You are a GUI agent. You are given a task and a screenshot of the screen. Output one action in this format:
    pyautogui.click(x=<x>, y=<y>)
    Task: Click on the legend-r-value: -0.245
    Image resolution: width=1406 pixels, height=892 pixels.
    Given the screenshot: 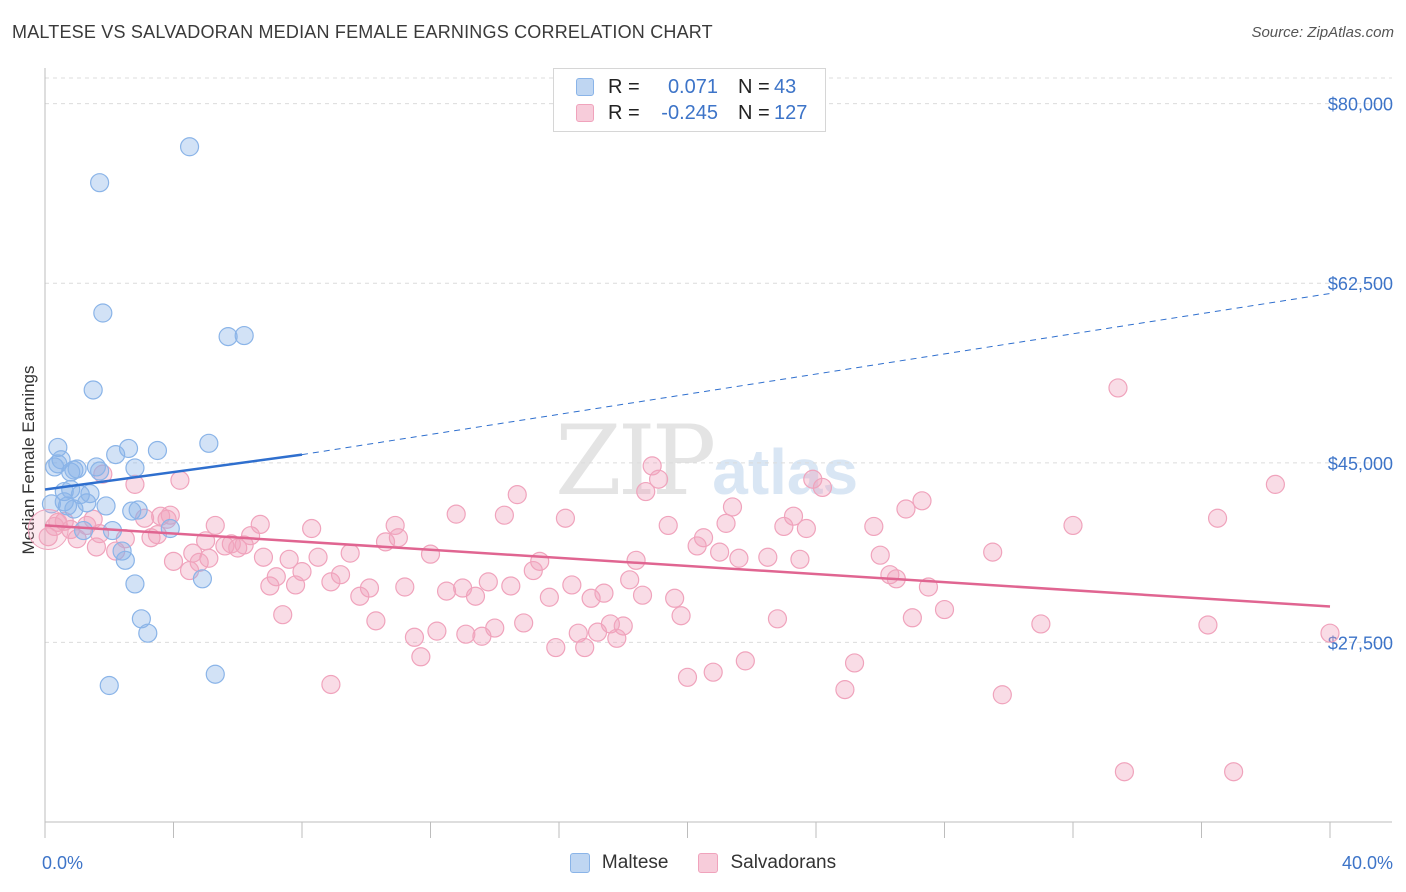 What is the action you would take?
    pyautogui.click(x=689, y=112)
    